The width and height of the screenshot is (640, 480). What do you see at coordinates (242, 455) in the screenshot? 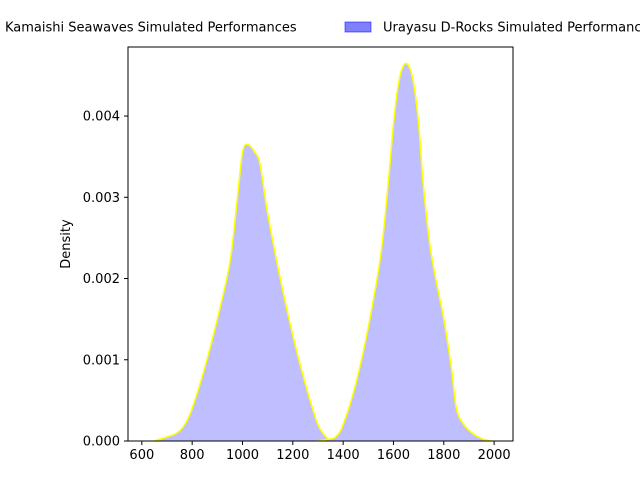
I see `x-tick-label: 1000` at bounding box center [242, 455].